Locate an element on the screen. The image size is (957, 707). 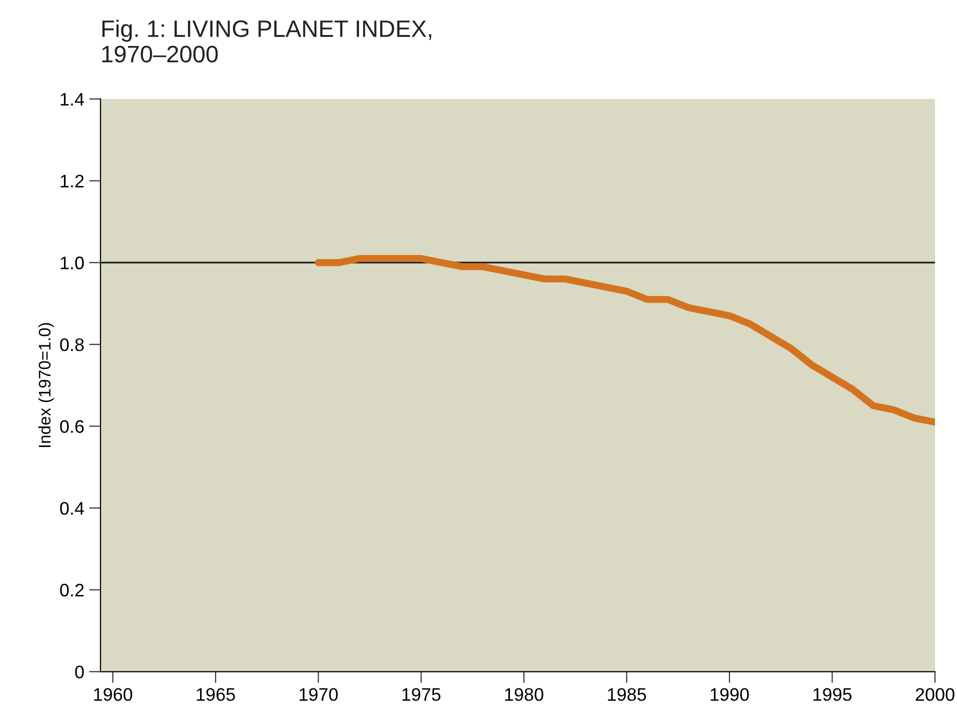
y-tick-label: 1.2 is located at coordinates (72, 181).